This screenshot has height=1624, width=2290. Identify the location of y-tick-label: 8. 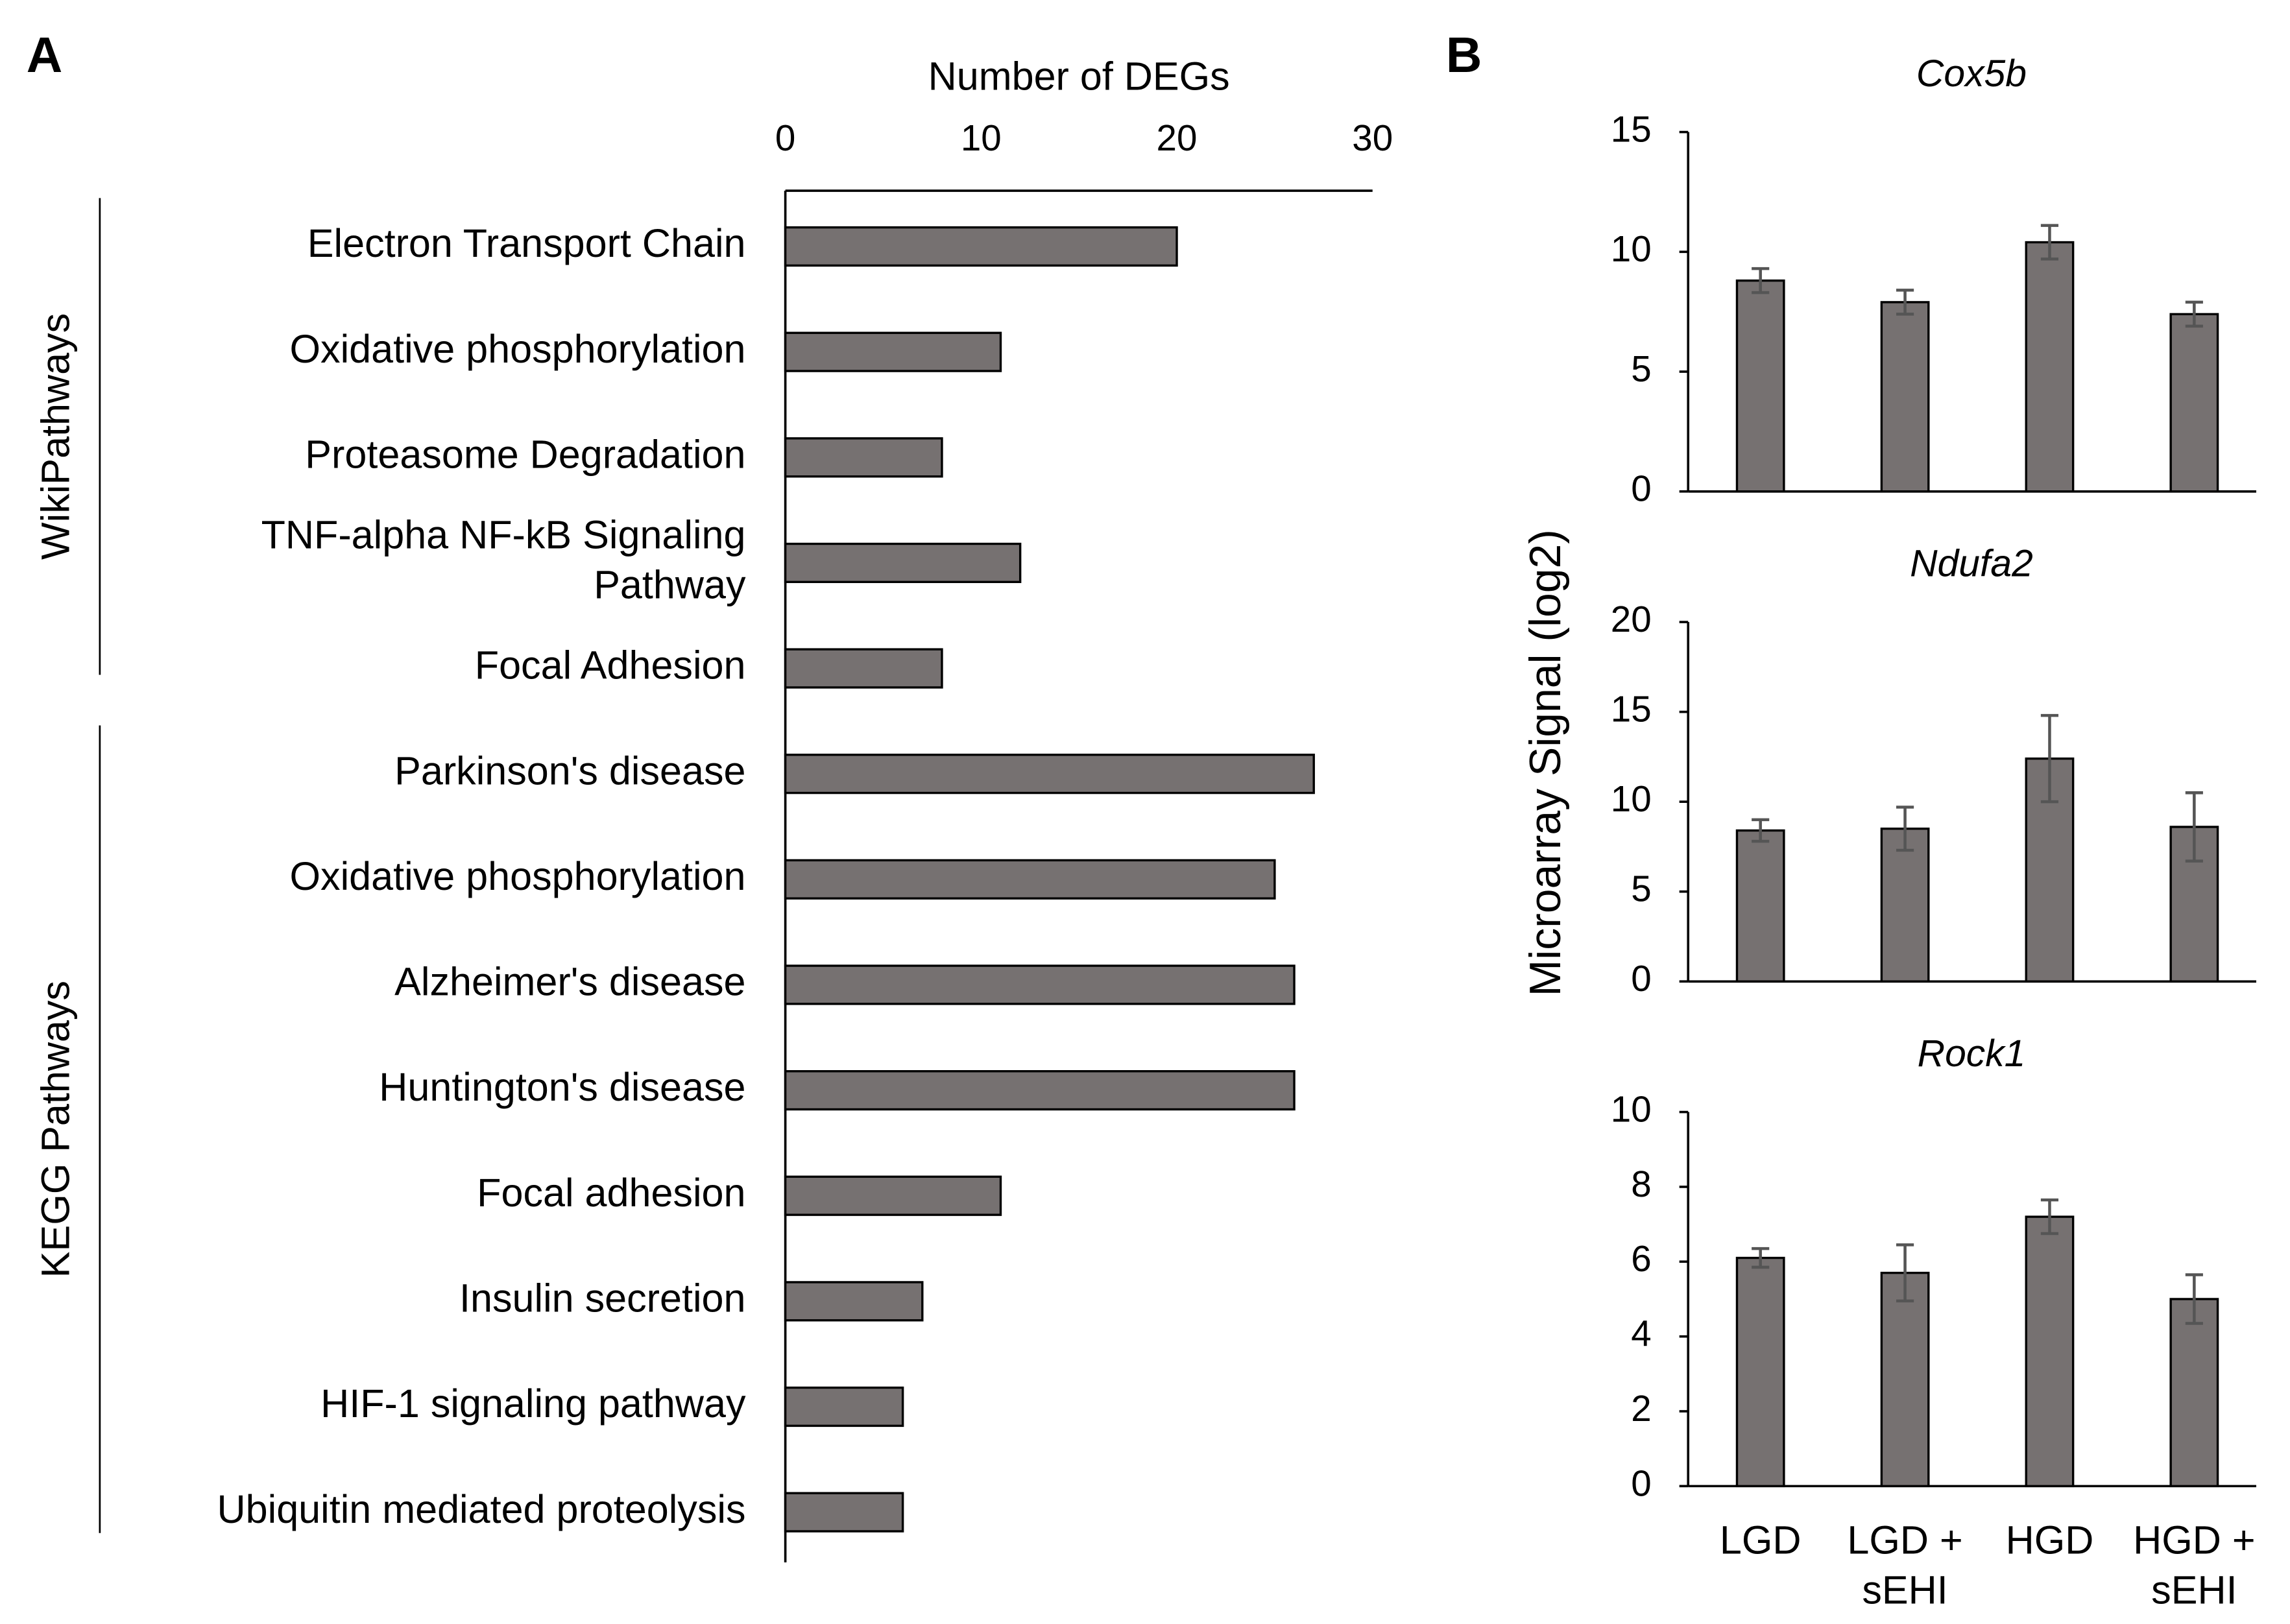
(1641, 1184).